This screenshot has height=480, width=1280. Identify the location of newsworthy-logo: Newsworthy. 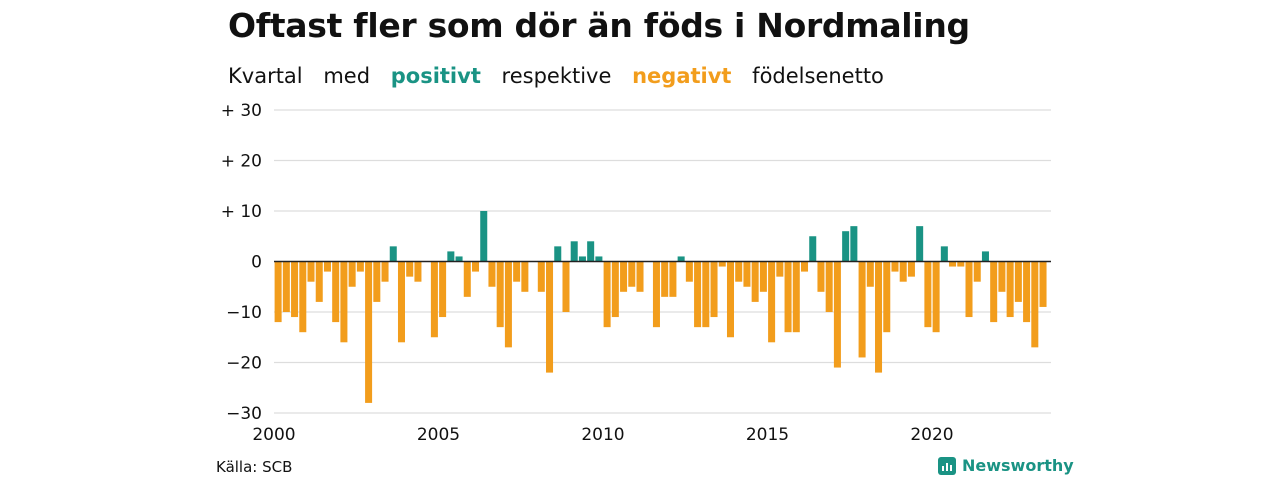
(1006, 465).